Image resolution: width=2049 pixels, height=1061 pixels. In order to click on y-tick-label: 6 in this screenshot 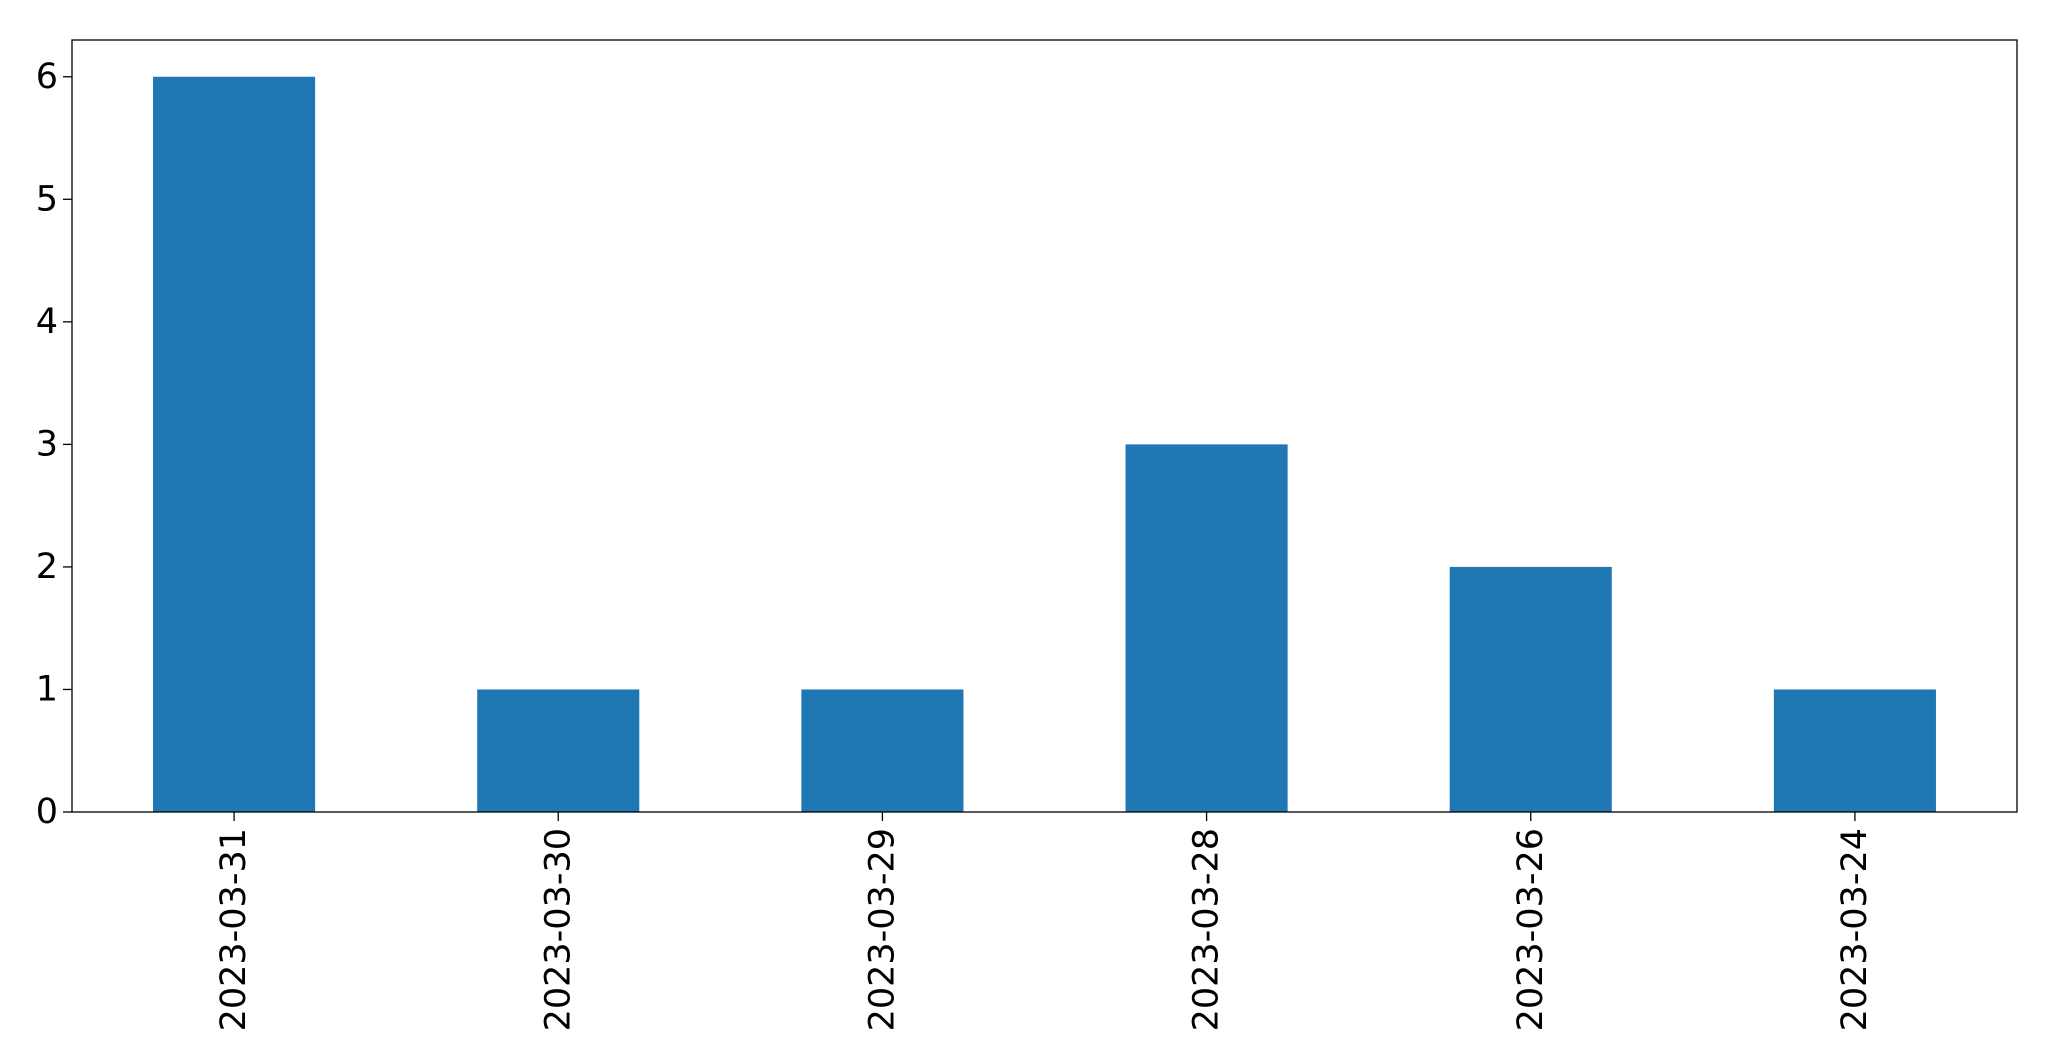, I will do `click(47, 77)`.